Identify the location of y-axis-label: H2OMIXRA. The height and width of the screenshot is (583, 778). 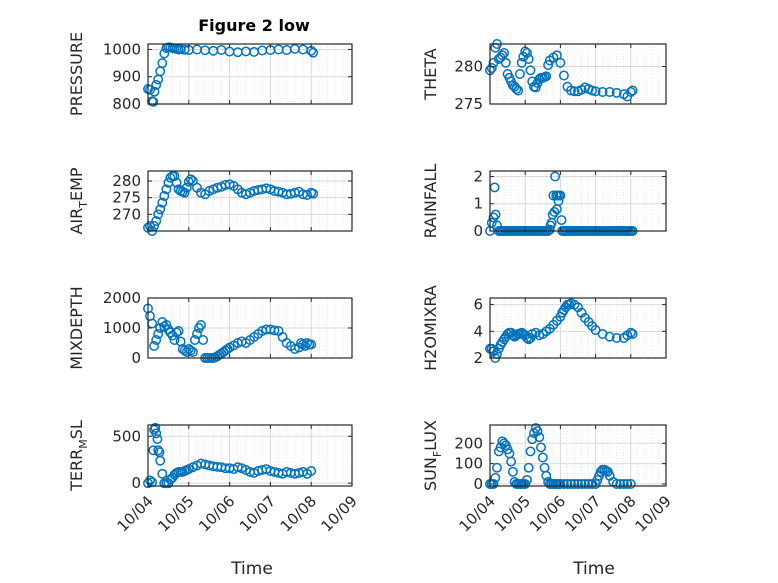
(430, 328).